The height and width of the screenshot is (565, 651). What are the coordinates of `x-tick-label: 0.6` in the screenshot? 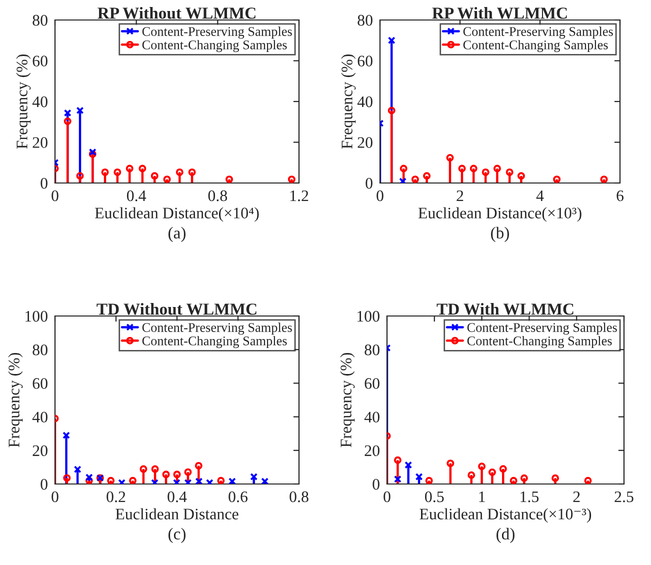 It's located at (238, 496).